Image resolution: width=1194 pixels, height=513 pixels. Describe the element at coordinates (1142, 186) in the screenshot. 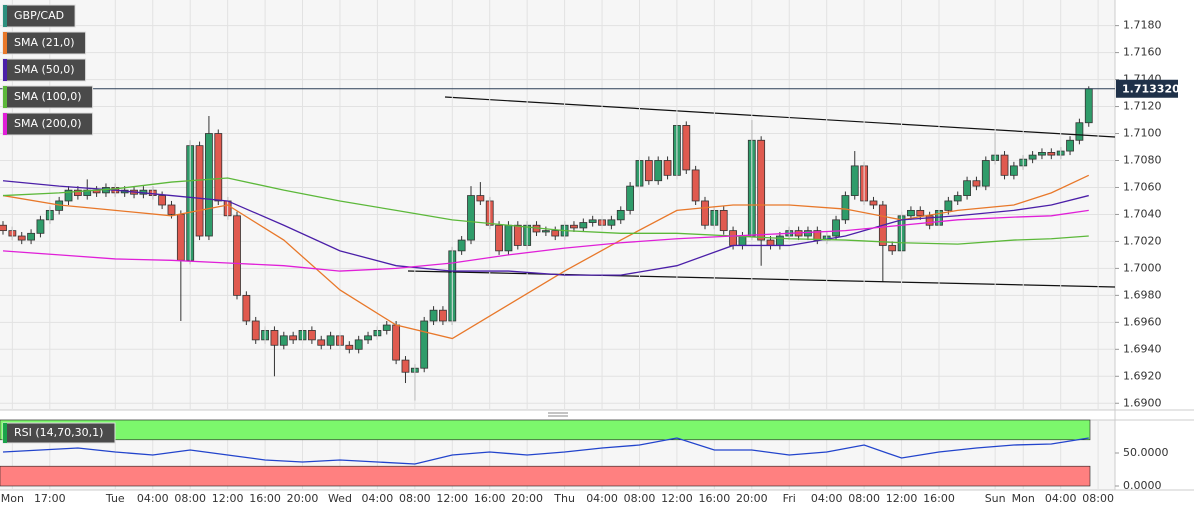

I see `y-tick-label: 1.7060` at that location.